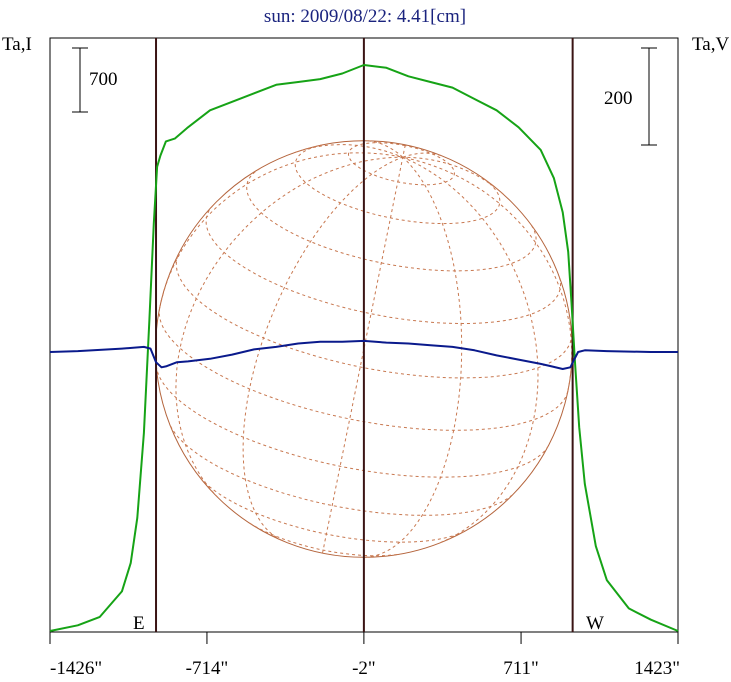  I want to click on series-V-line, so click(363, 354).